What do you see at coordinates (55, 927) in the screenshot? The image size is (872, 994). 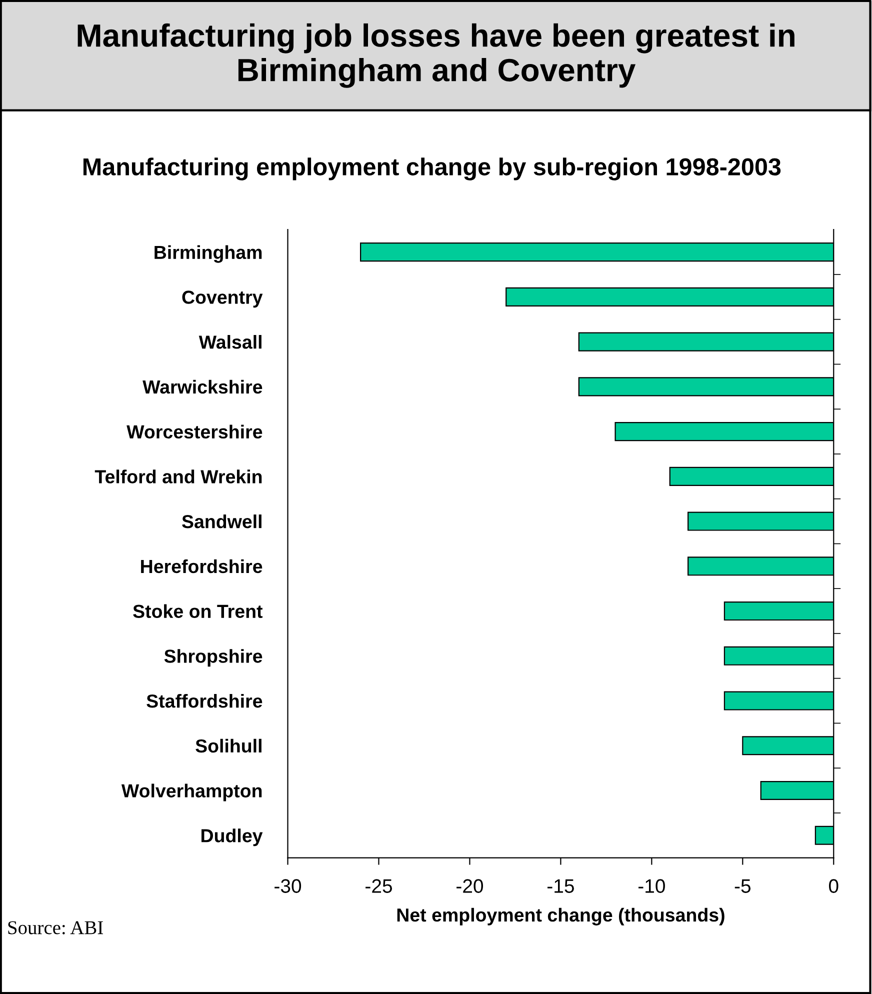 I see `source-note: Source: ABI` at bounding box center [55, 927].